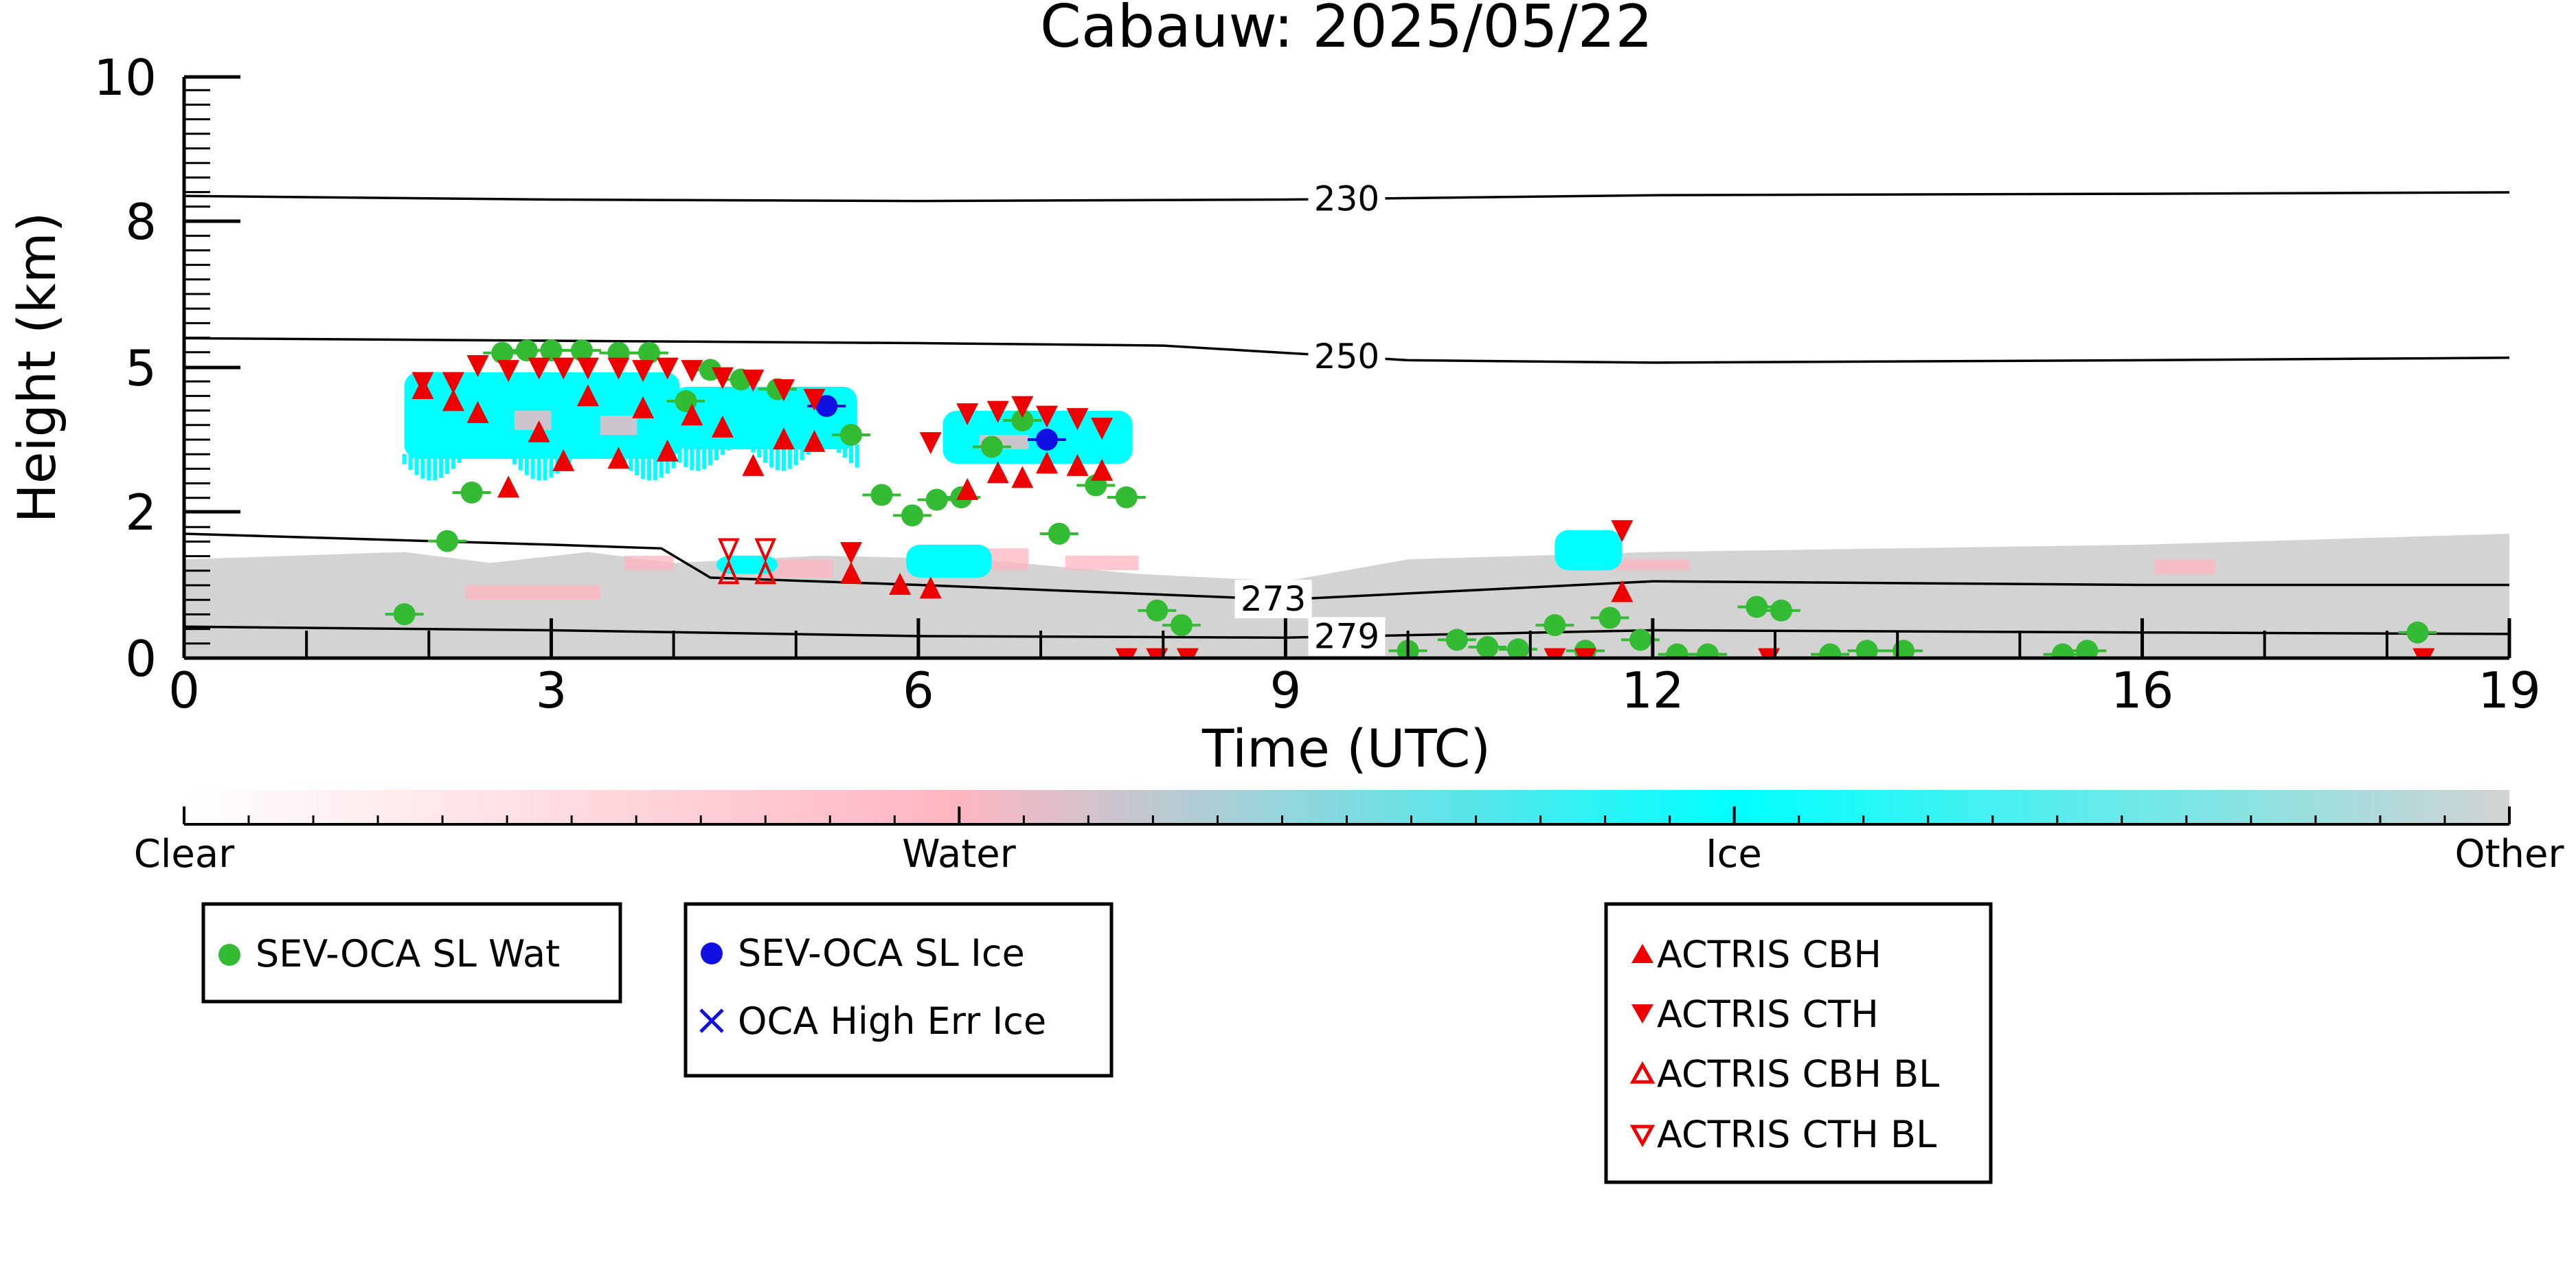 This screenshot has width=2576, height=1288. I want to click on isotherm-label-273: 273, so click(1273, 599).